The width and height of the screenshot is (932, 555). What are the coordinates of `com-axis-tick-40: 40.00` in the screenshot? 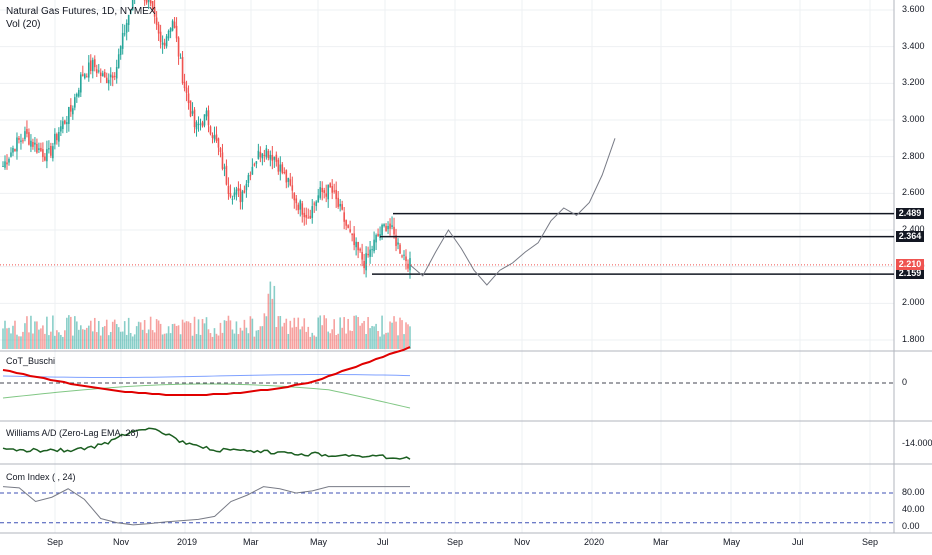 It's located at (913, 509).